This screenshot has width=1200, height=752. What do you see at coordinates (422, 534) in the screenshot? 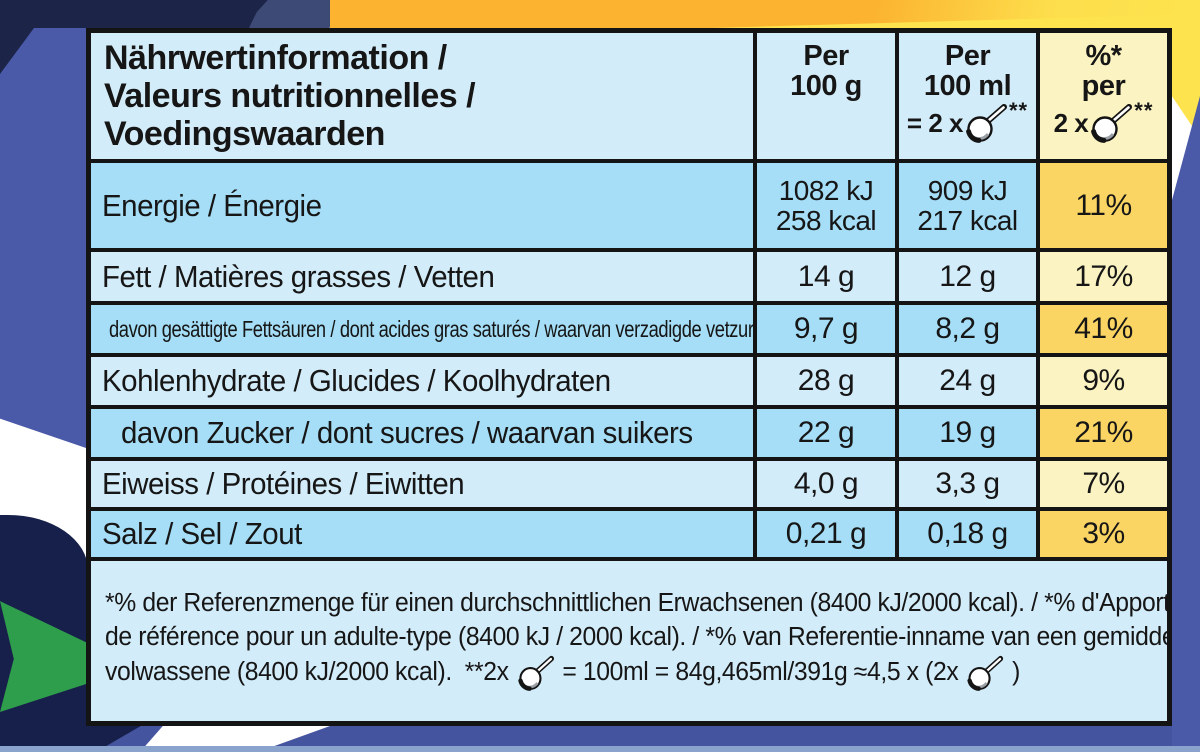
I see `table-row-salt-label: Salz / Sel / Zout` at bounding box center [422, 534].